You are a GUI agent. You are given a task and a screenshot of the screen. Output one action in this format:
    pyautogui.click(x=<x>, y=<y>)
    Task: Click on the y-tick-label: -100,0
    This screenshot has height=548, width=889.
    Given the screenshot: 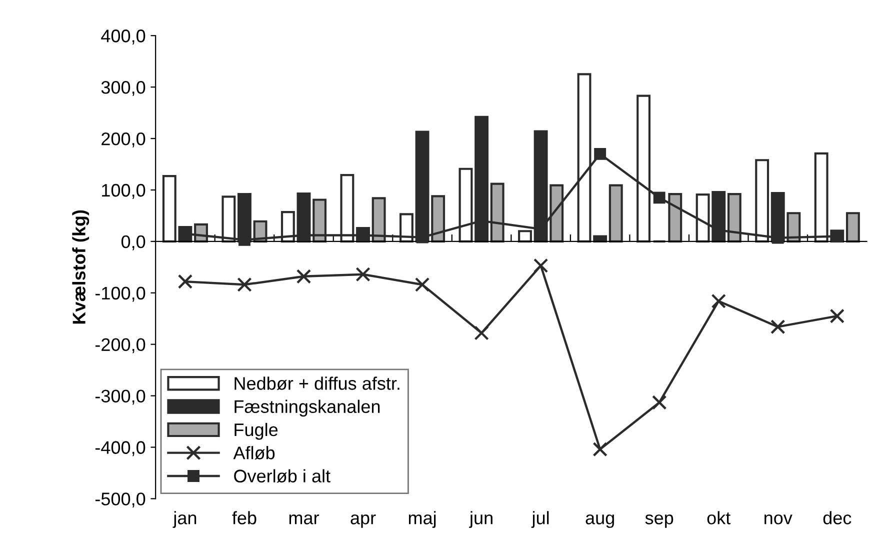 What is the action you would take?
    pyautogui.click(x=120, y=294)
    